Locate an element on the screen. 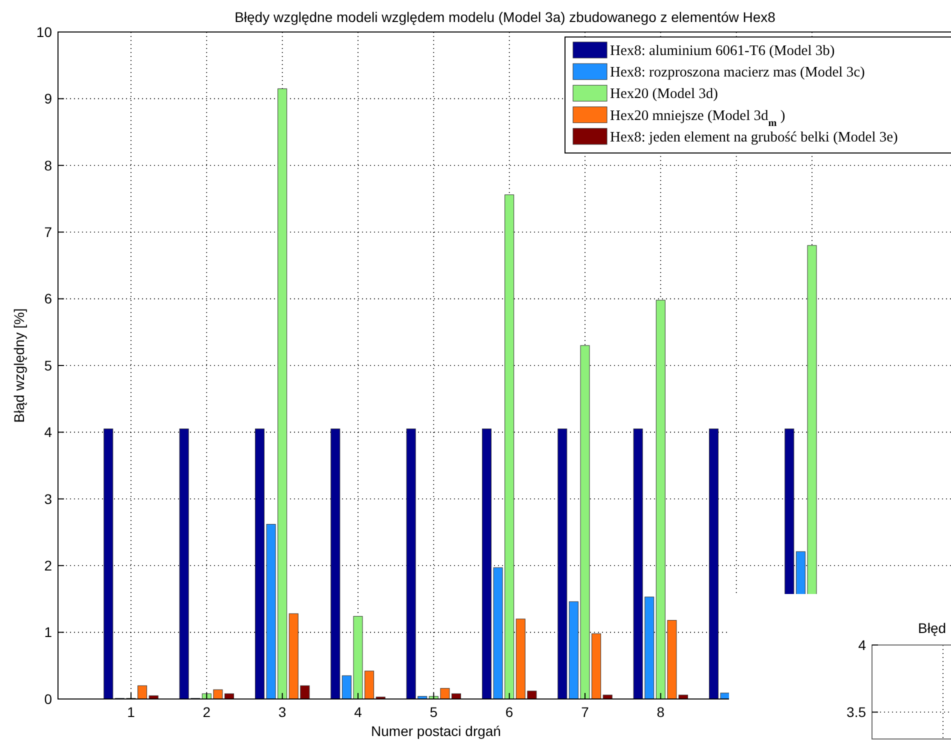  legend-label: Hex8: rozproszona macierz mas (Model 3c) is located at coordinates (738, 72).